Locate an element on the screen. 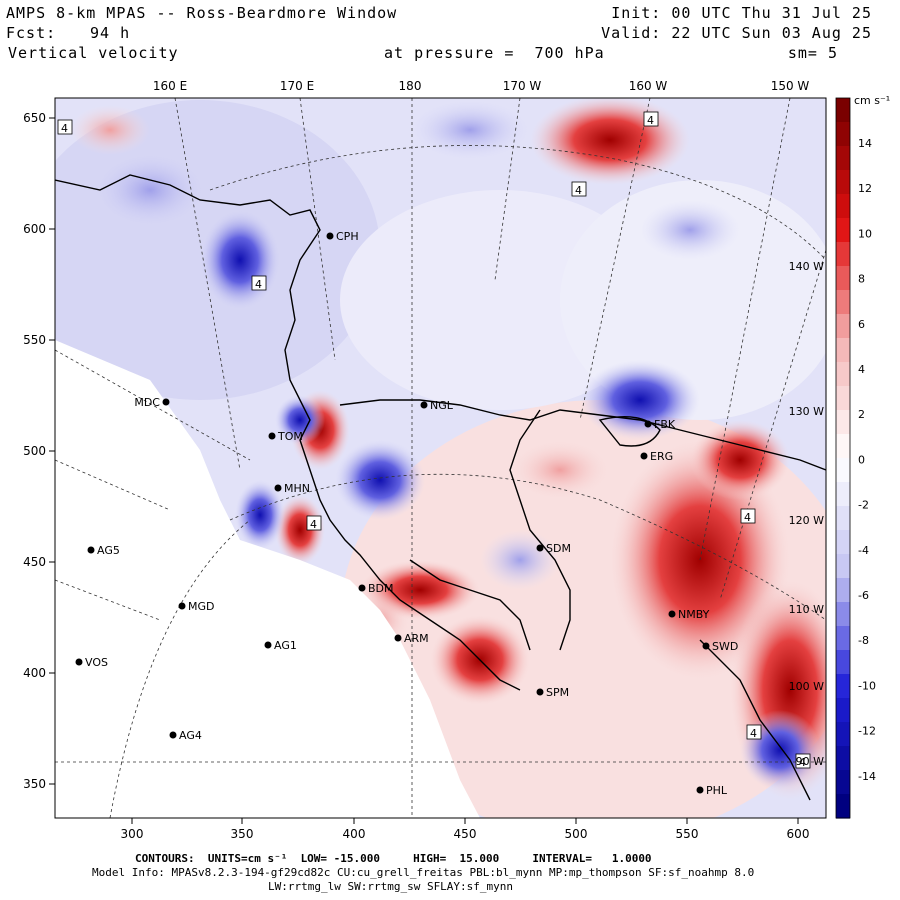 The width and height of the screenshot is (900, 900). station-label: SWD is located at coordinates (725, 646).